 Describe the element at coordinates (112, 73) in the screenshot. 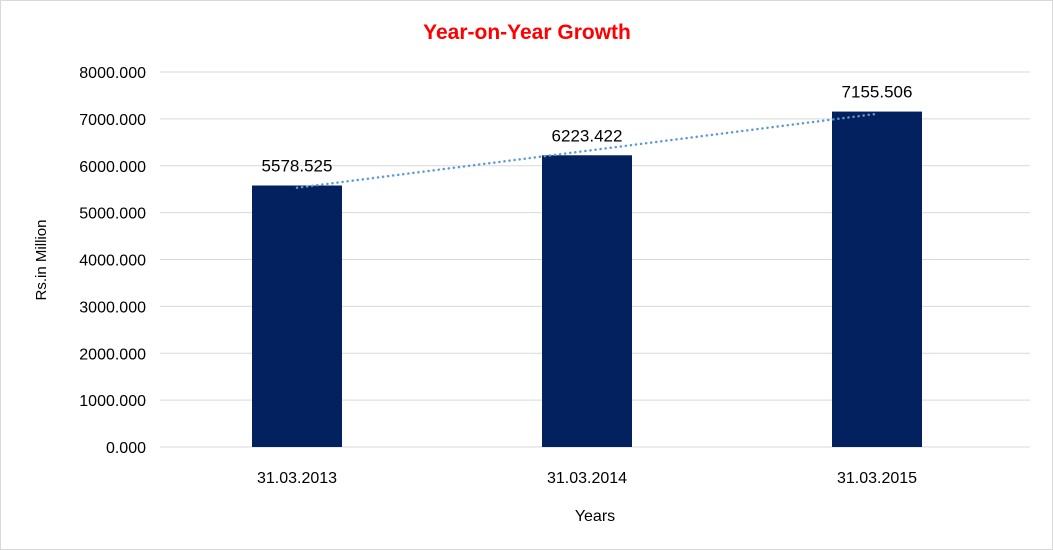

I see `y-tick-label: 8000.000` at that location.